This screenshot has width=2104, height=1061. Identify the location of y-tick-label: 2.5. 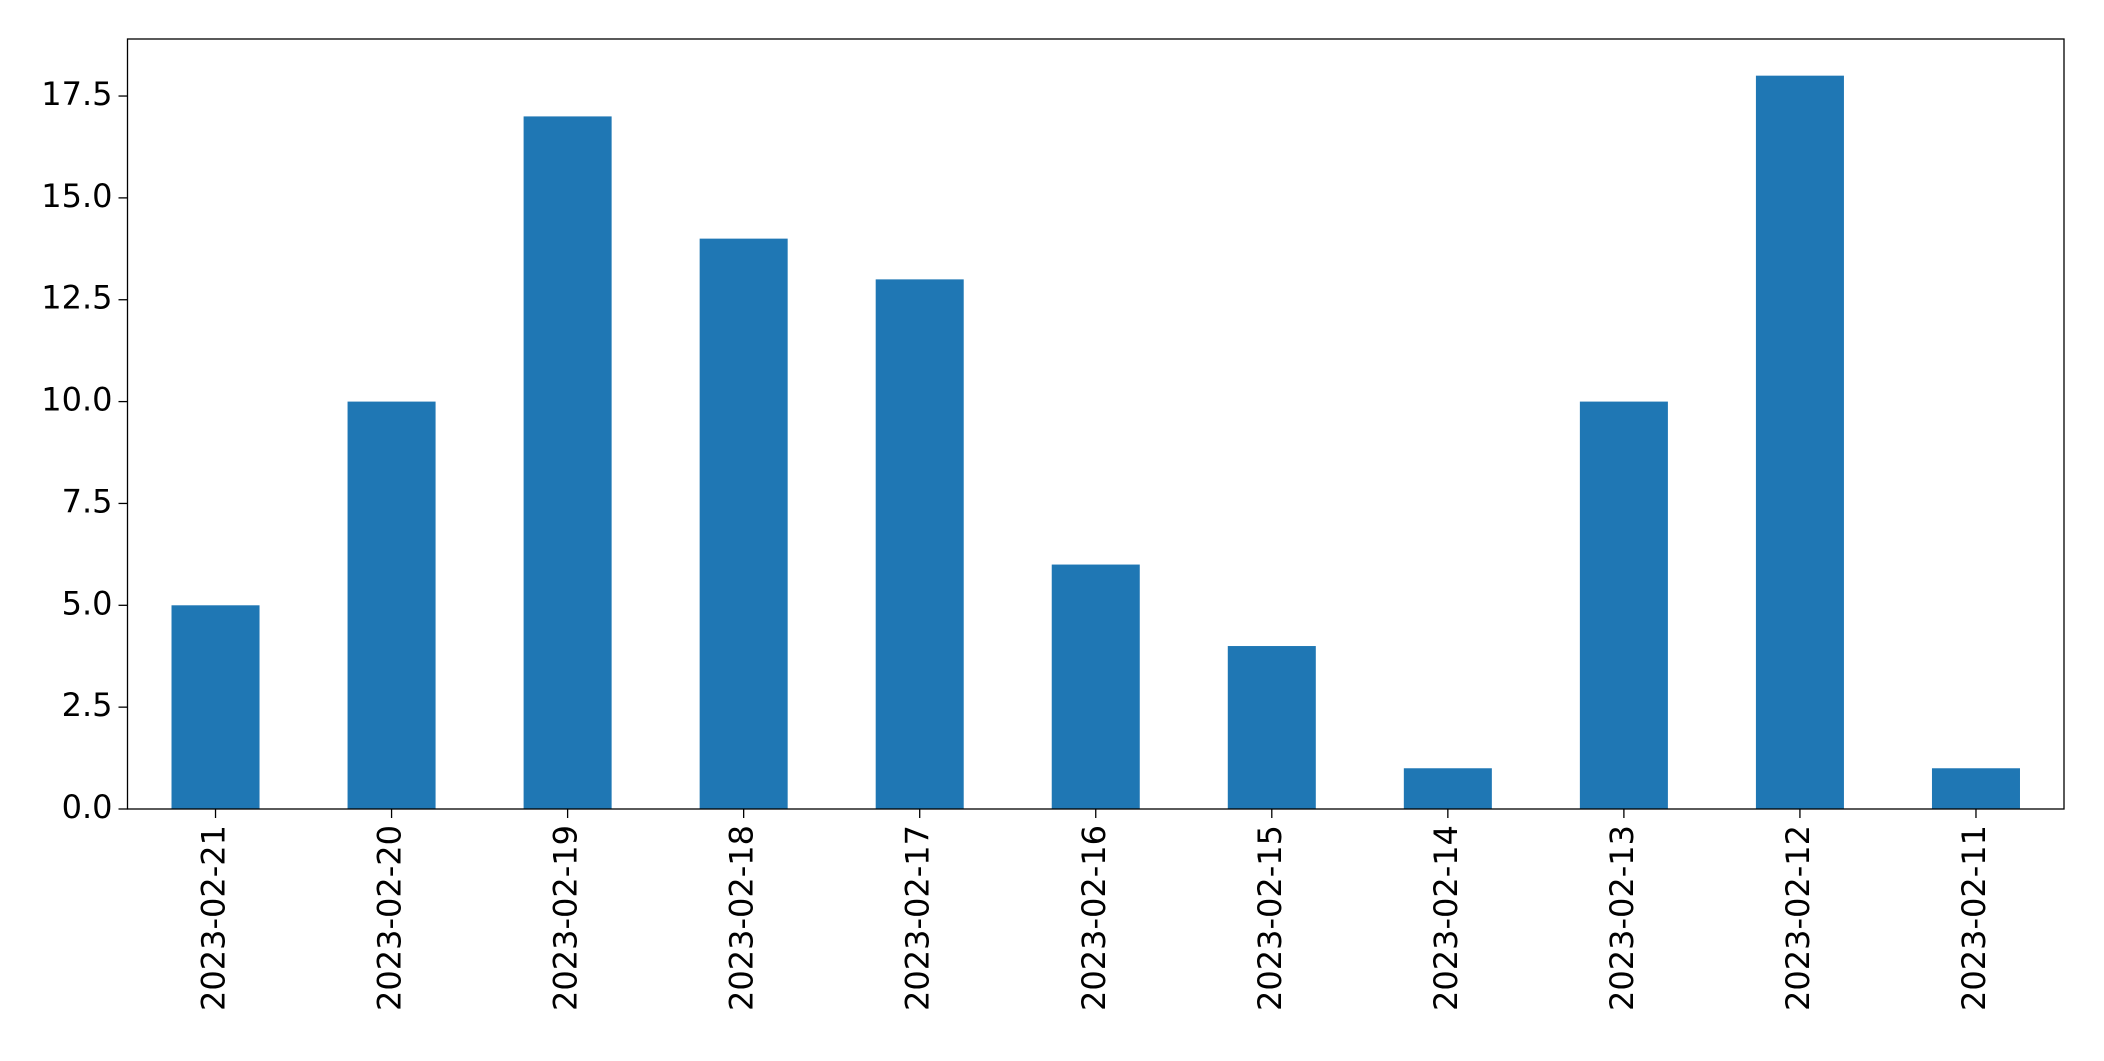
(87, 705).